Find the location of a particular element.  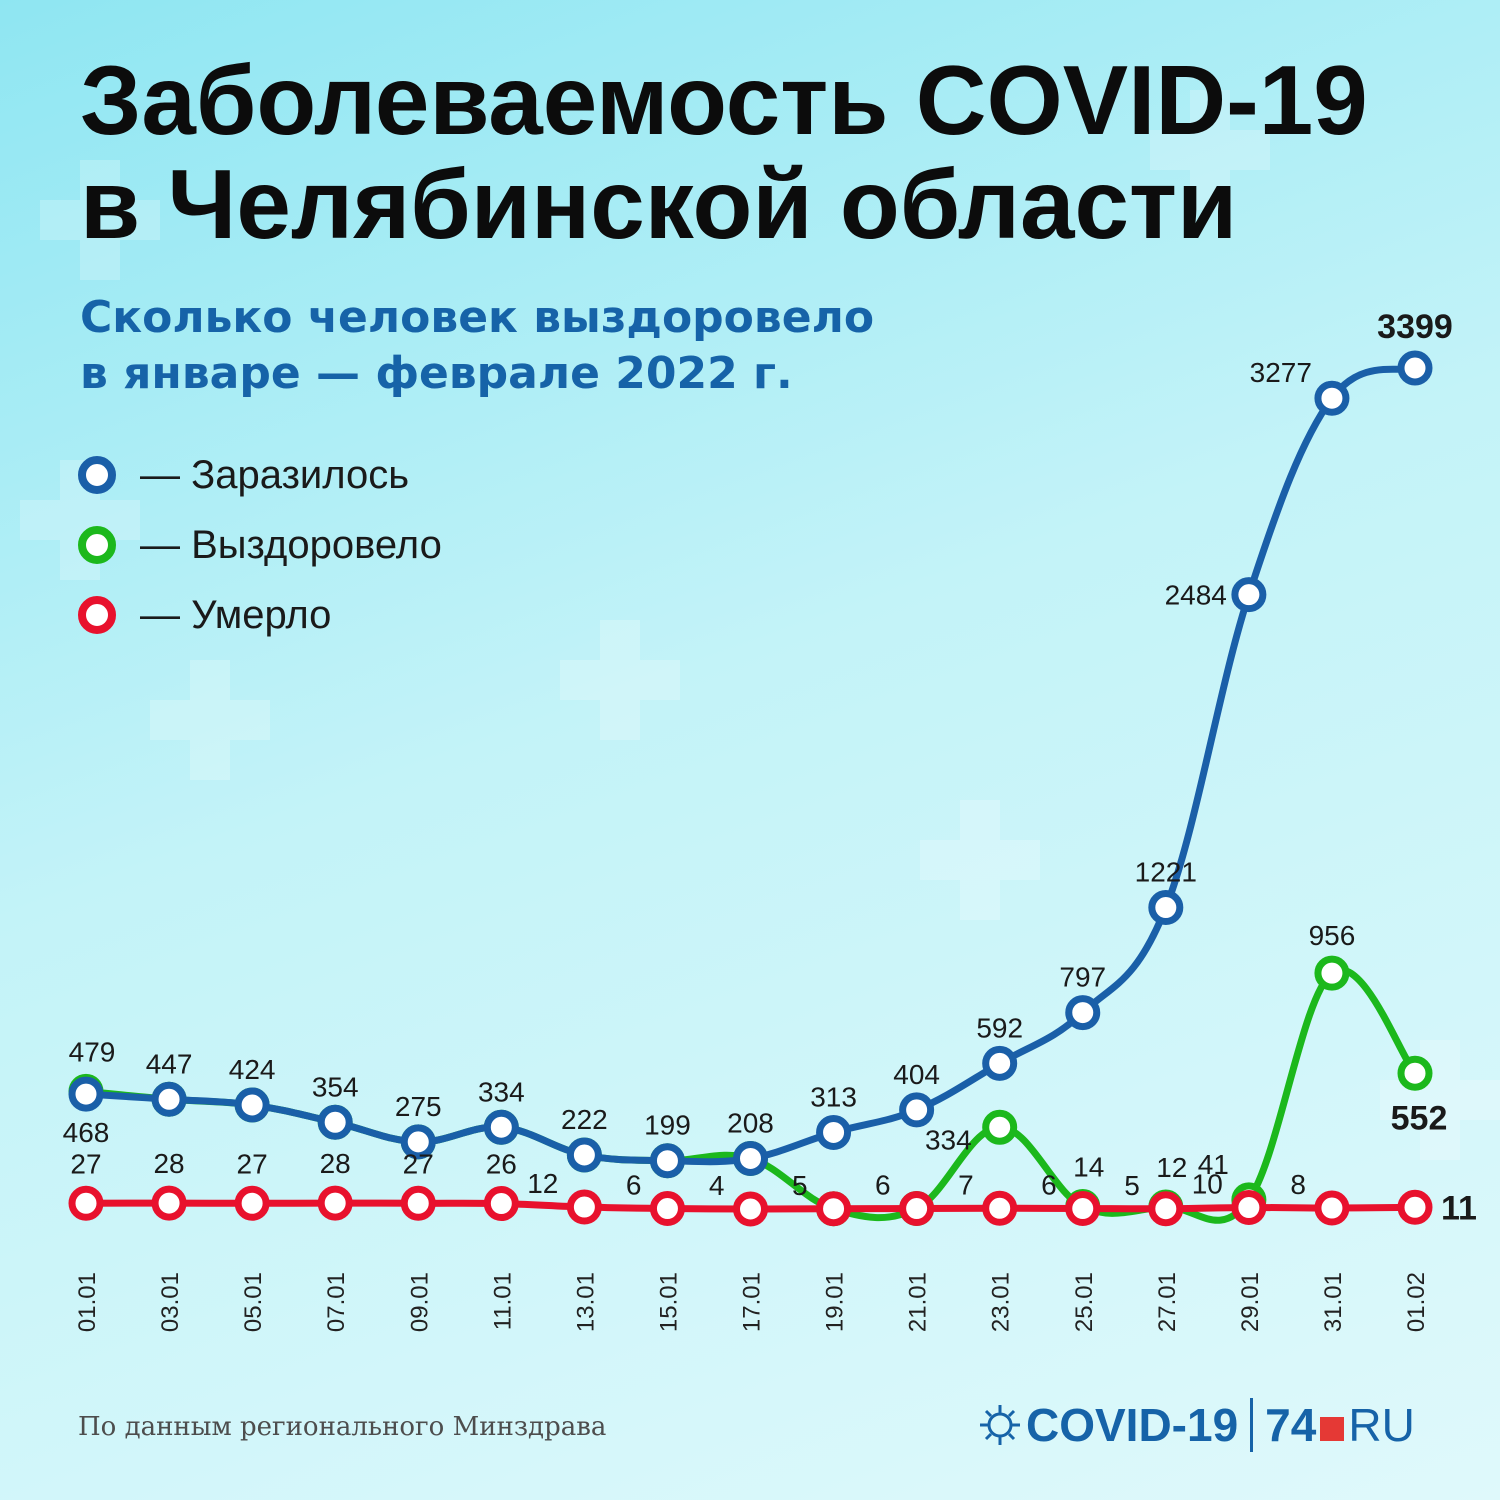

data-label: 4 is located at coordinates (717, 1185).